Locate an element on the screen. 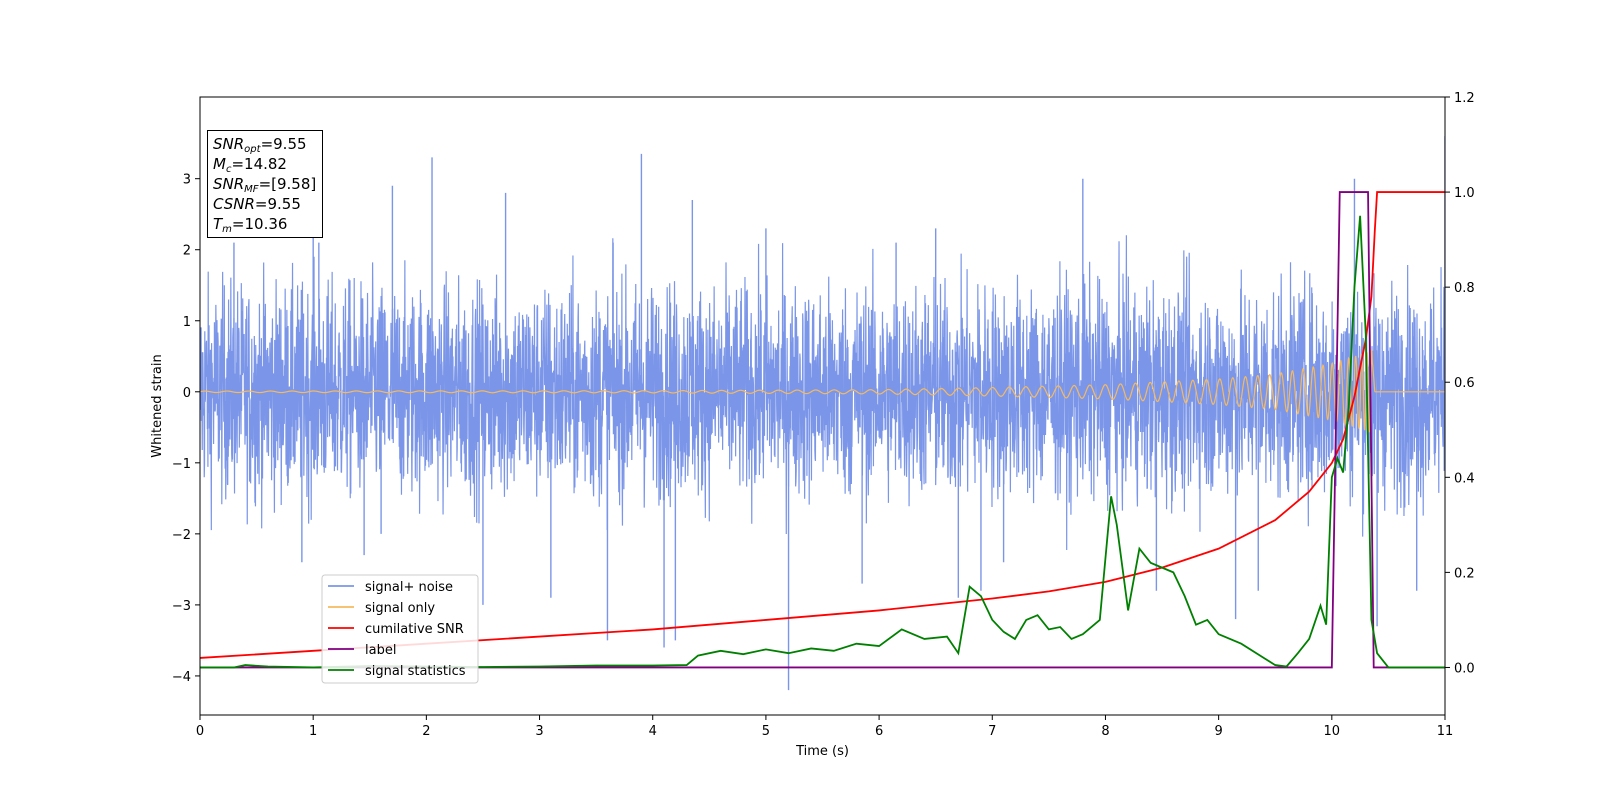 The height and width of the screenshot is (800, 1600). snr-mf-row: SNRMF=[9.58] is located at coordinates (265, 185).